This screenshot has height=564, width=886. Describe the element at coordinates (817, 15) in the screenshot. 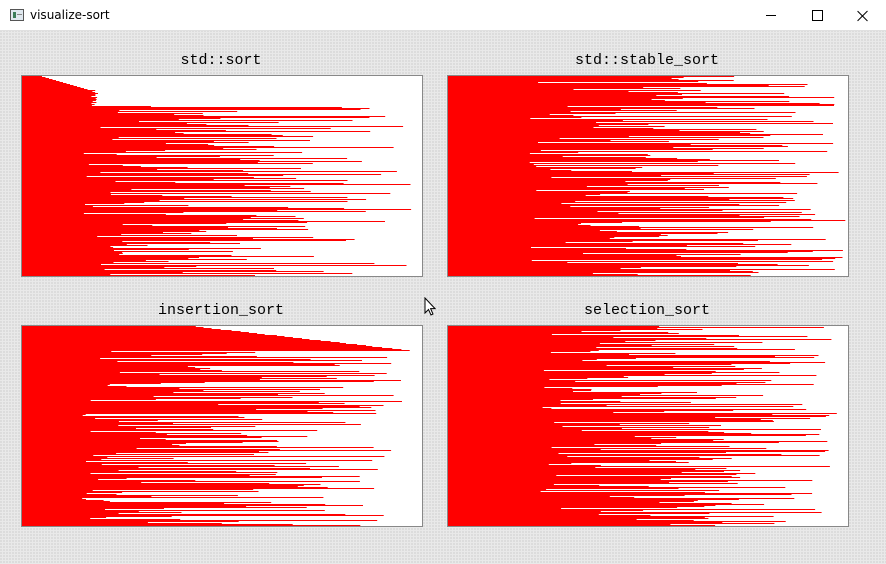

I see `maximize-button` at that location.